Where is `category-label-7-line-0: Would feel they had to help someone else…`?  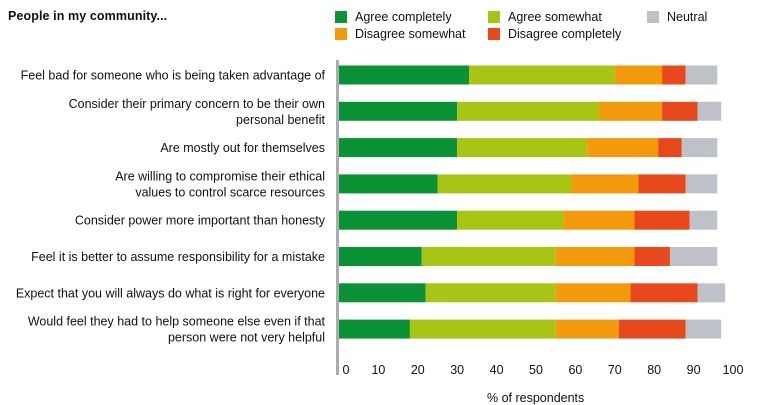 category-label-7-line-0: Would feel they had to help someone else… is located at coordinates (177, 322).